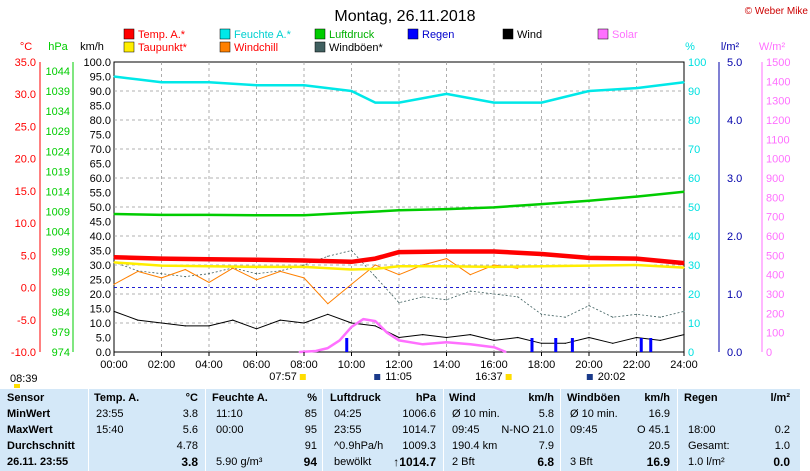 The image size is (810, 471). I want to click on temp-tick-label: 30.0, so click(25, 95).